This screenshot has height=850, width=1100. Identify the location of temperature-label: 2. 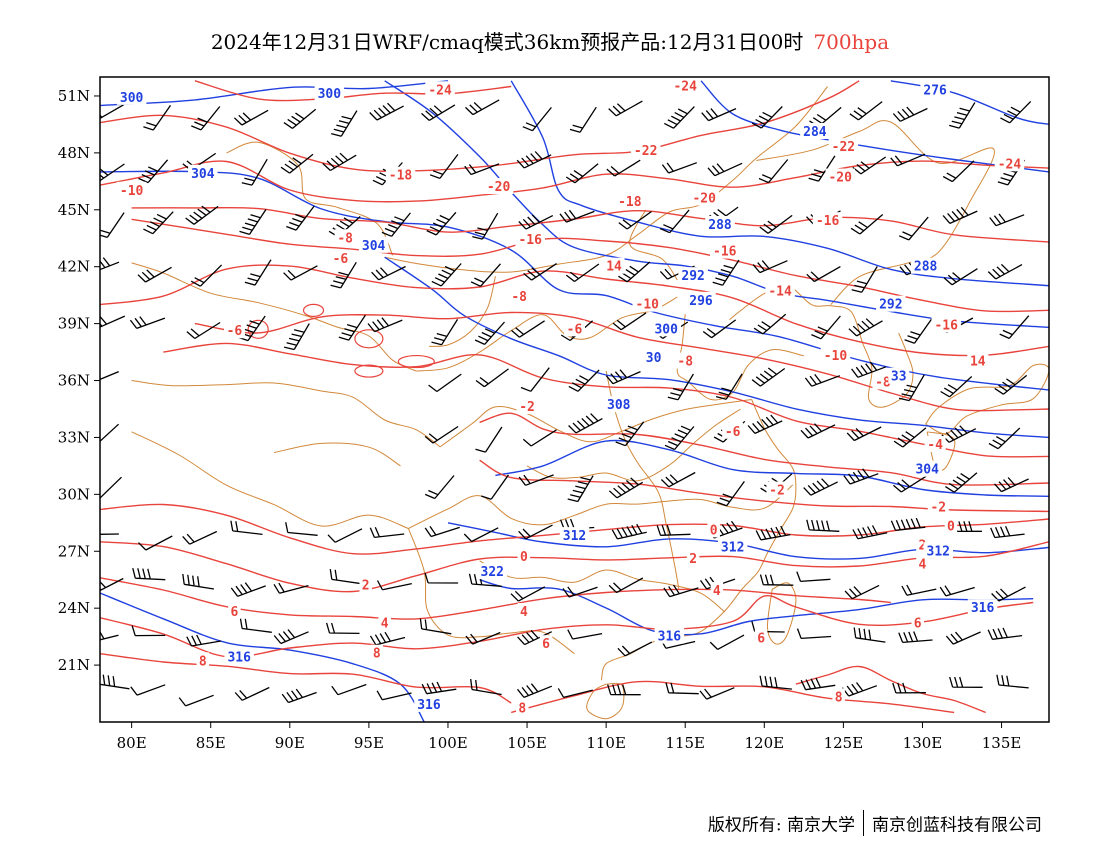
(923, 546).